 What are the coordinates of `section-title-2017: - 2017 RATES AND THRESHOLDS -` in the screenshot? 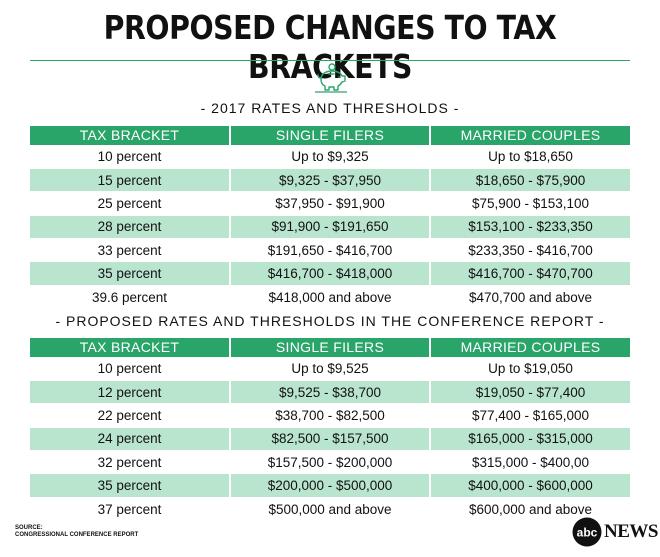 It's located at (330, 108).